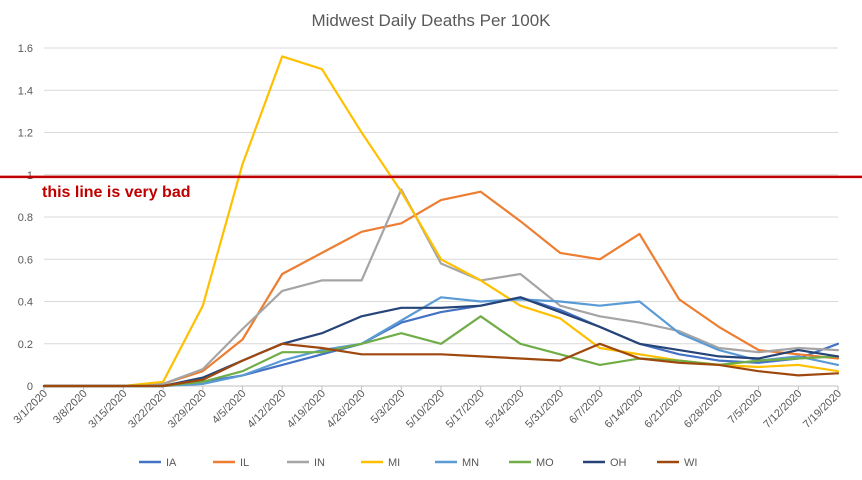 The height and width of the screenshot is (480, 862). What do you see at coordinates (107, 409) in the screenshot?
I see `x-tick-label: 3/15/2020` at bounding box center [107, 409].